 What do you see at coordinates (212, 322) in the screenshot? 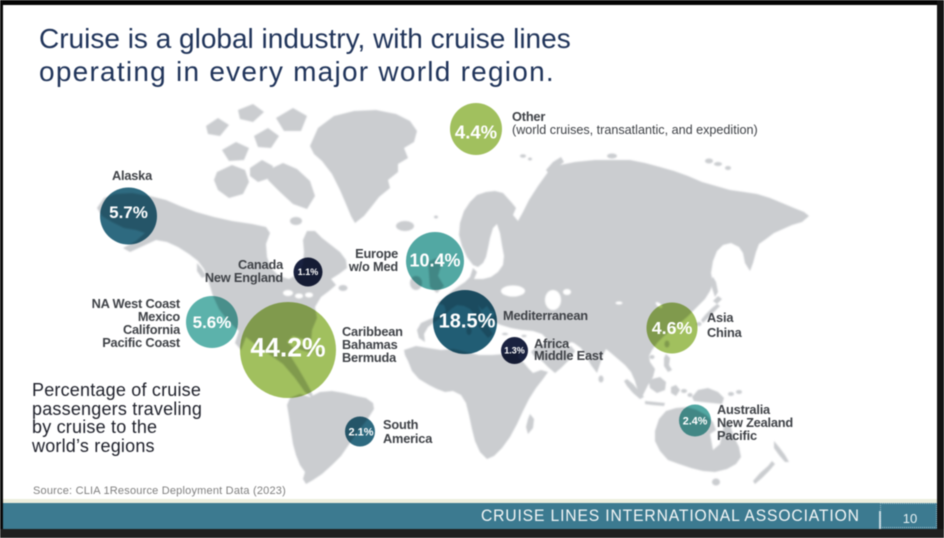
I see `svg-text: 5.6%` at bounding box center [212, 322].